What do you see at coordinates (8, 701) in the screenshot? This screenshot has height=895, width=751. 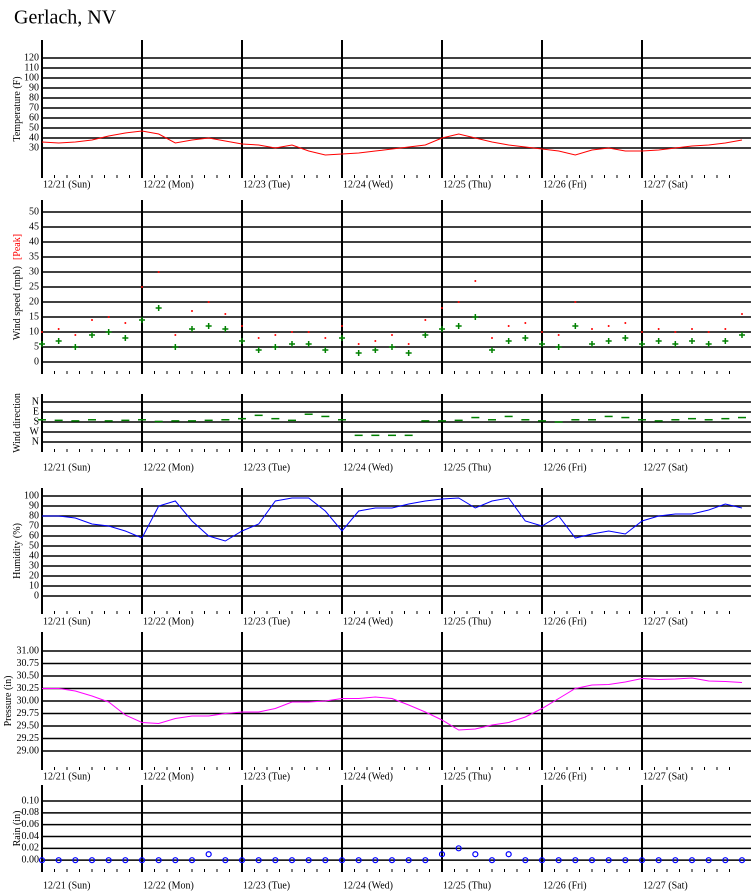 I see `y-axis-label: Pressure (in)` at bounding box center [8, 701].